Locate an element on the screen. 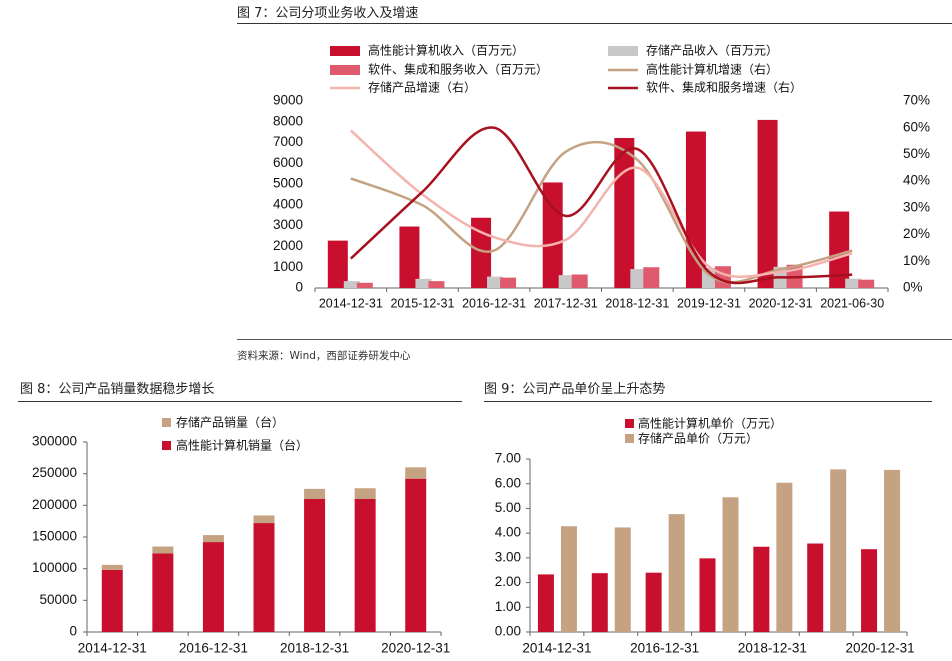  fig7-y-tick-label: 6000 is located at coordinates (288, 162).